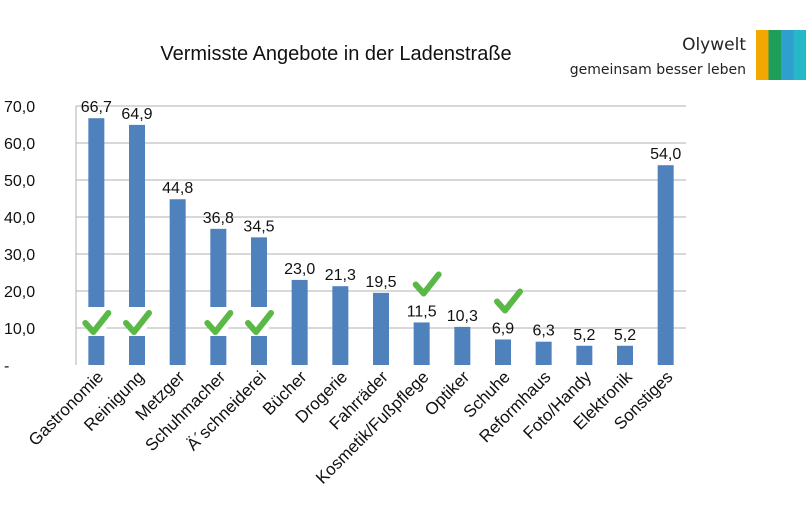  Describe the element at coordinates (462, 316) in the screenshot. I see `data-label: 10,3` at that location.